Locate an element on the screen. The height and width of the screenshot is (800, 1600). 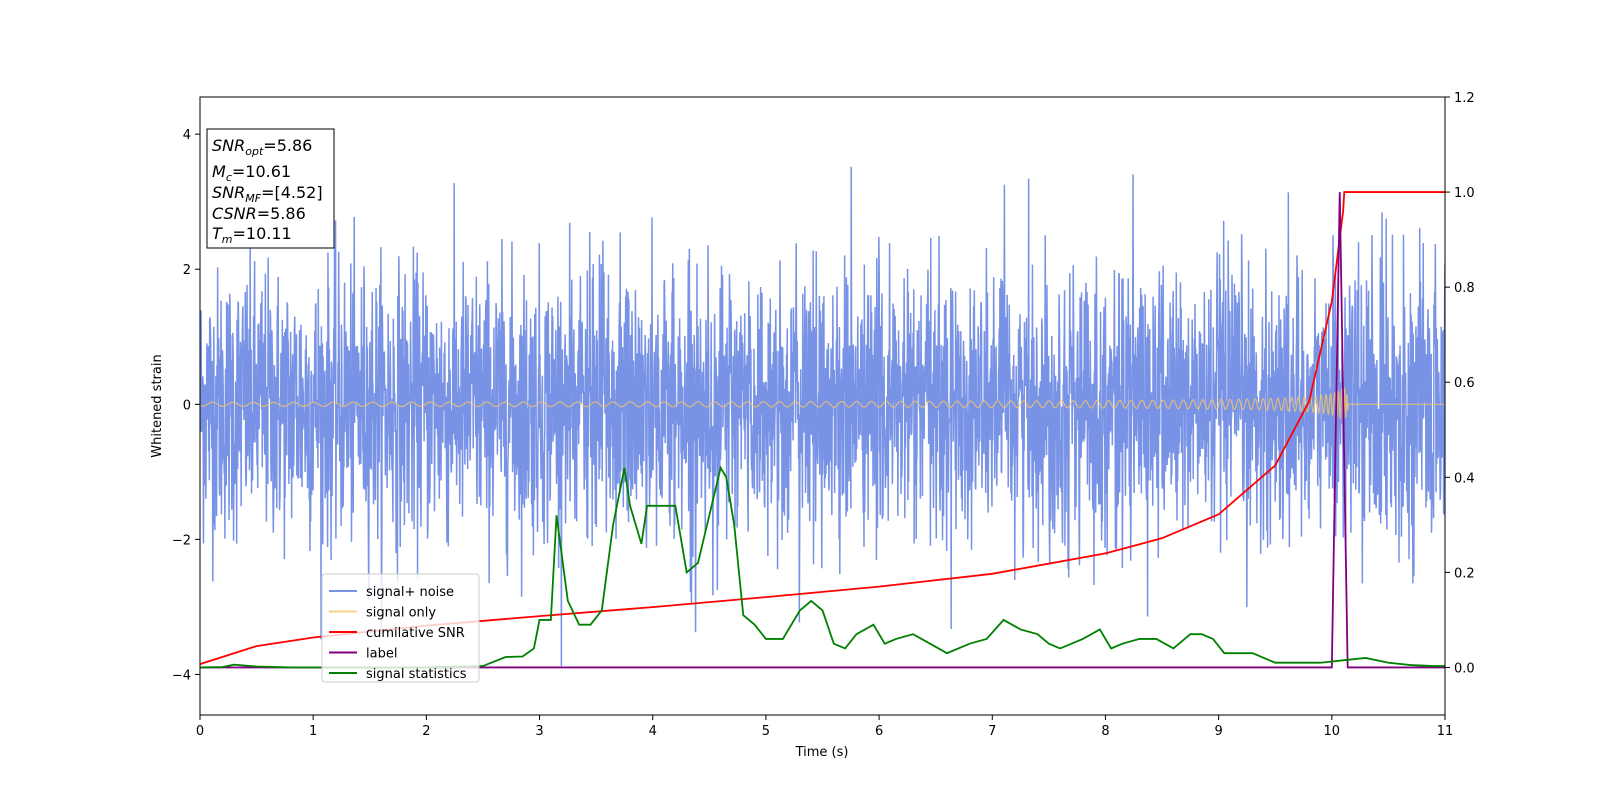
y-left-tick-label: 2 is located at coordinates (187, 270).